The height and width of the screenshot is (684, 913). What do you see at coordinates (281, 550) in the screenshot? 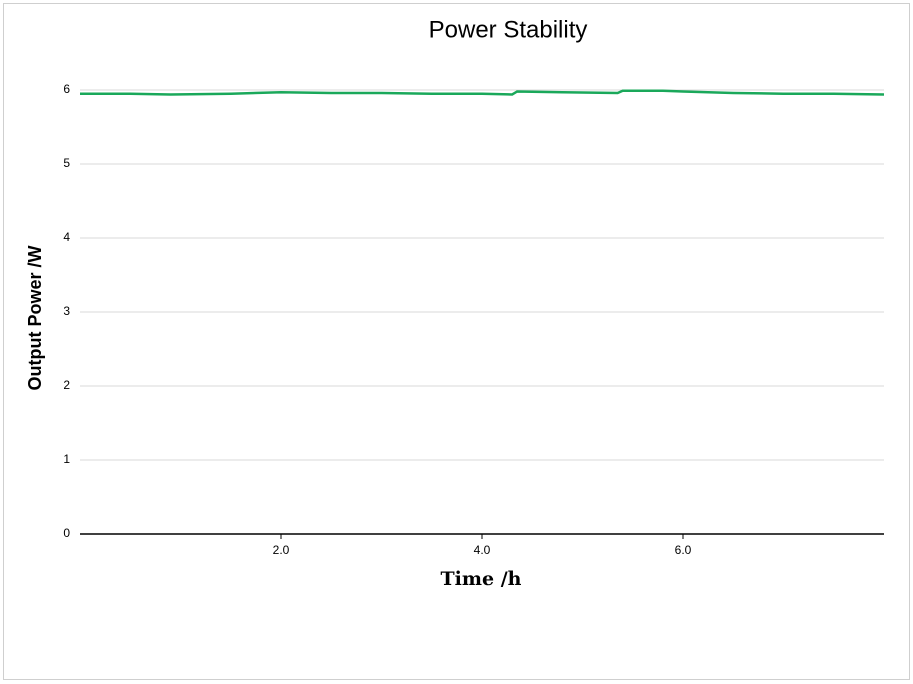
I see `x-tick-label: 2.0` at bounding box center [281, 550].